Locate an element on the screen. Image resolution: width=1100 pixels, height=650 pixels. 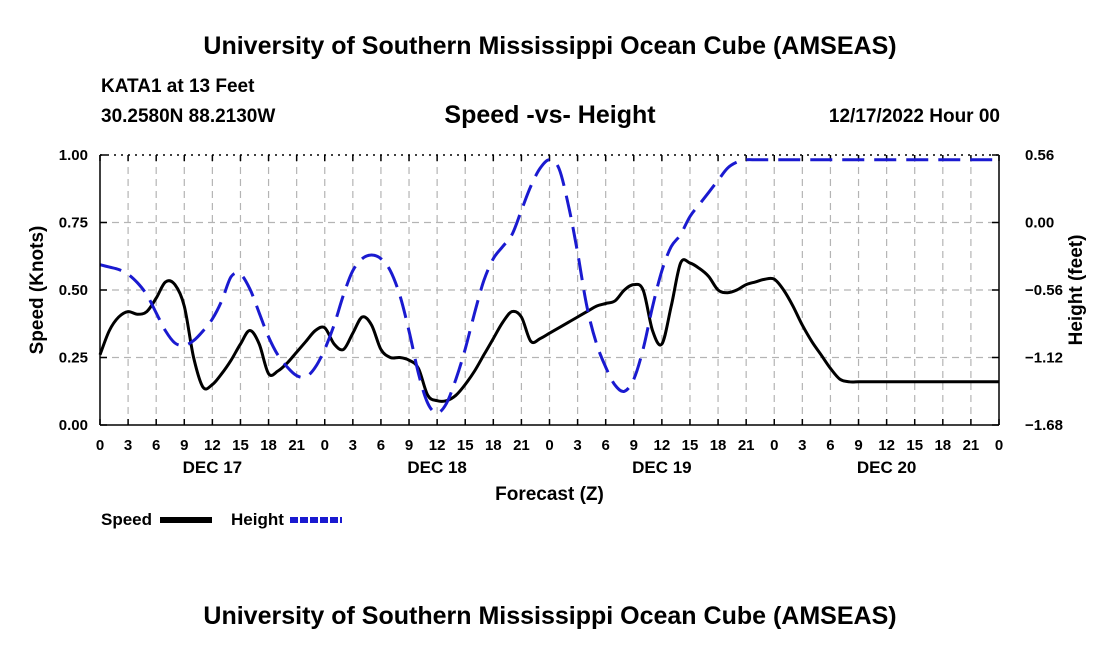
y-tick-label: 1.00 is located at coordinates (73, 155).